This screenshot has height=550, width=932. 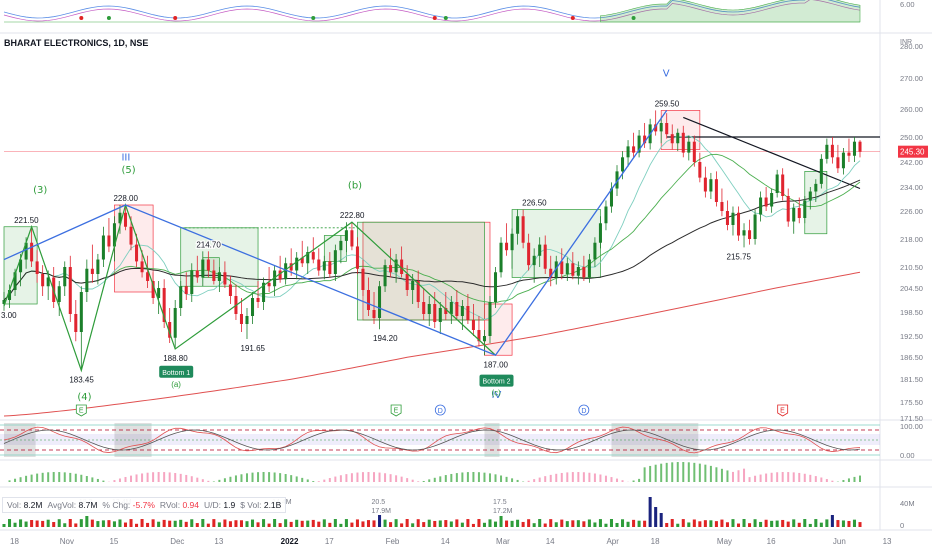 What do you see at coordinates (175, 358) in the screenshot?
I see `price-label: 188.80` at bounding box center [175, 358].